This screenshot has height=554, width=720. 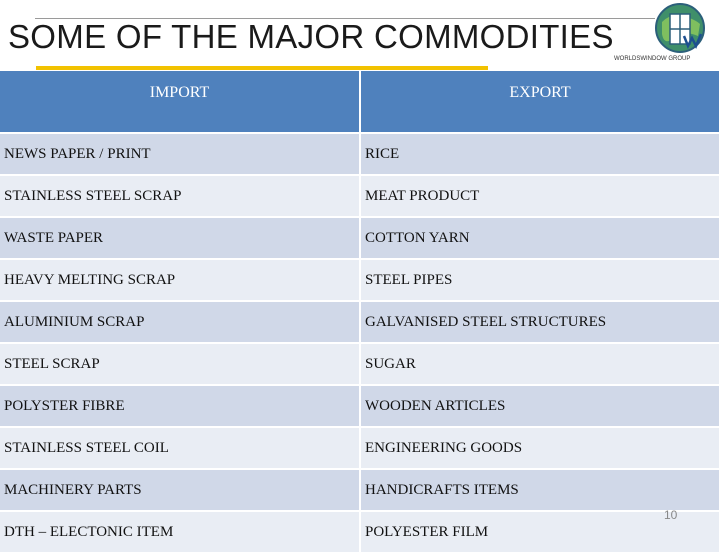 I want to click on table-row: DTH – ELECTONIC ITEM POLYESTER FILM, so click(x=360, y=532).